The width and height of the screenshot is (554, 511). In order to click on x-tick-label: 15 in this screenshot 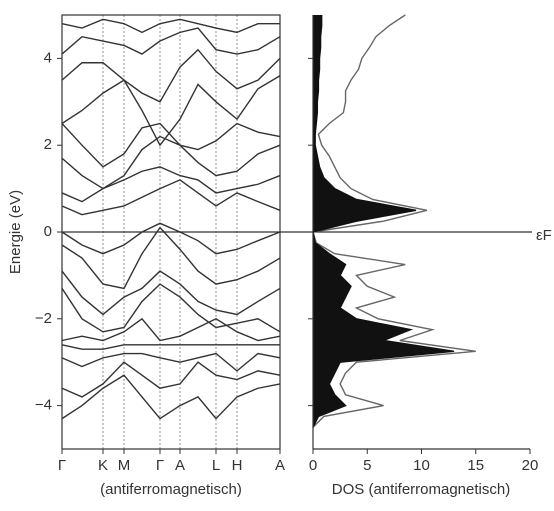, I will do `click(475, 465)`.